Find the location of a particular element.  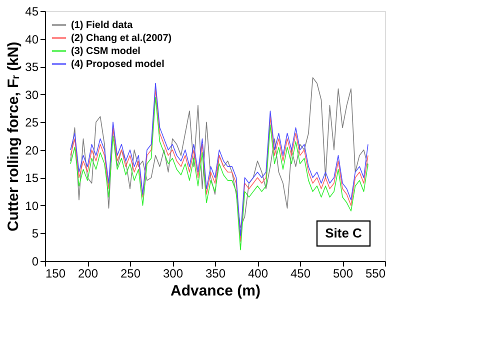

legend-label: (2) Chang et al.(2007) is located at coordinates (121, 38).